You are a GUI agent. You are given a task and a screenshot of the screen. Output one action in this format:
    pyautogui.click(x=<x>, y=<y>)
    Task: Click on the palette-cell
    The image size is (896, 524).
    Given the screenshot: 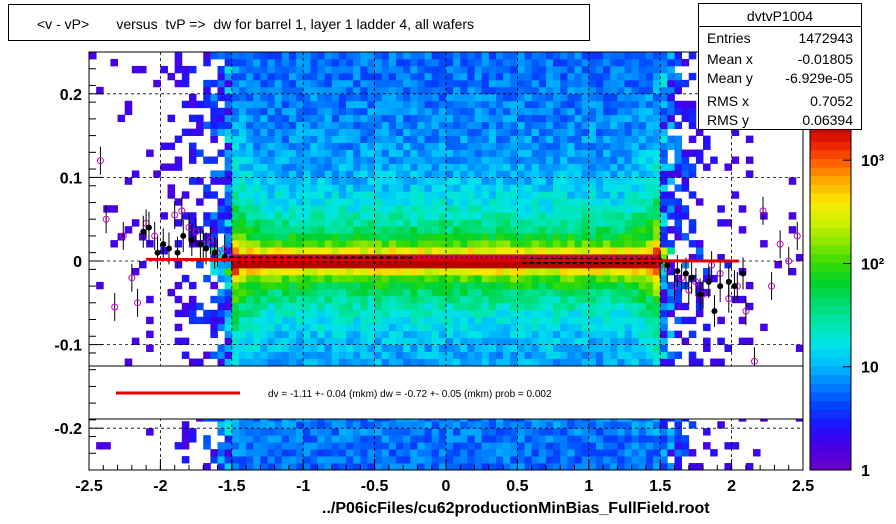 What is the action you would take?
    pyautogui.click(x=830, y=440)
    